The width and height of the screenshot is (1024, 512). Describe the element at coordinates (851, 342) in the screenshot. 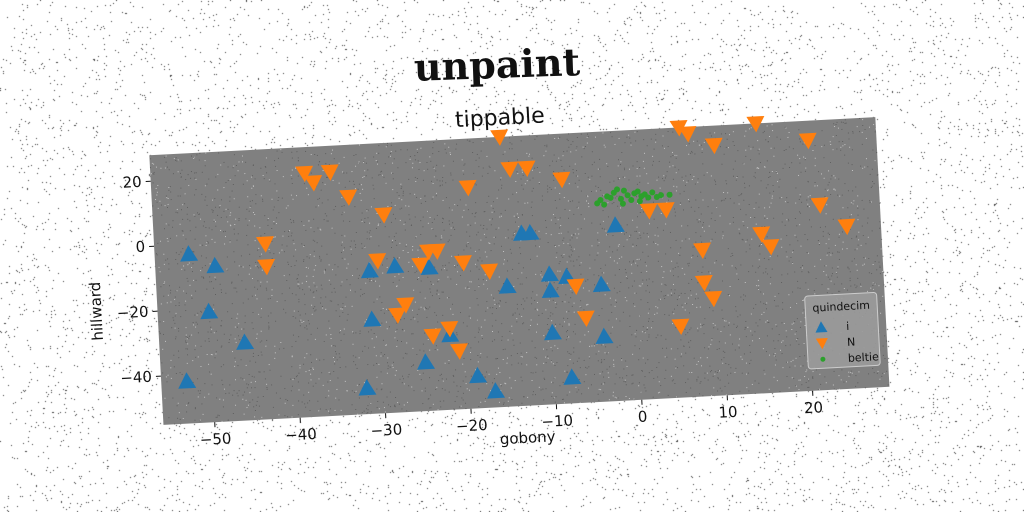

I see `legend-label-n: N` at that location.